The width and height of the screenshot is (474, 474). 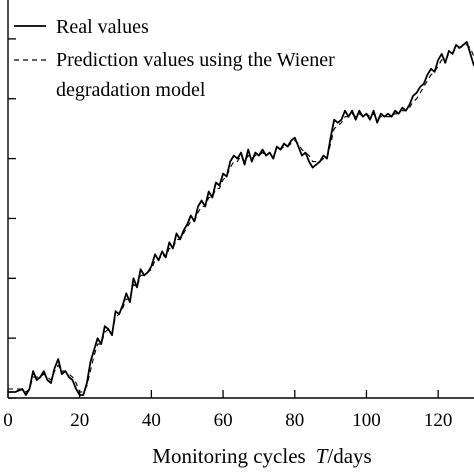 I want to click on x-tick-label: 100, so click(x=366, y=420).